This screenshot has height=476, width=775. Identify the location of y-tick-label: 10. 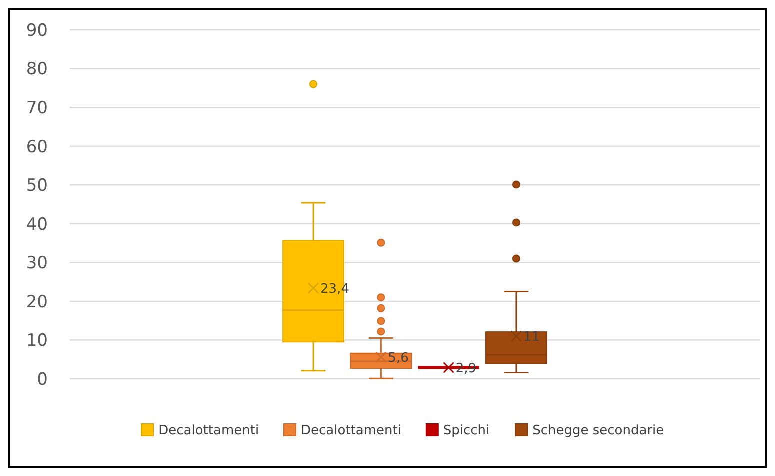
(37, 341).